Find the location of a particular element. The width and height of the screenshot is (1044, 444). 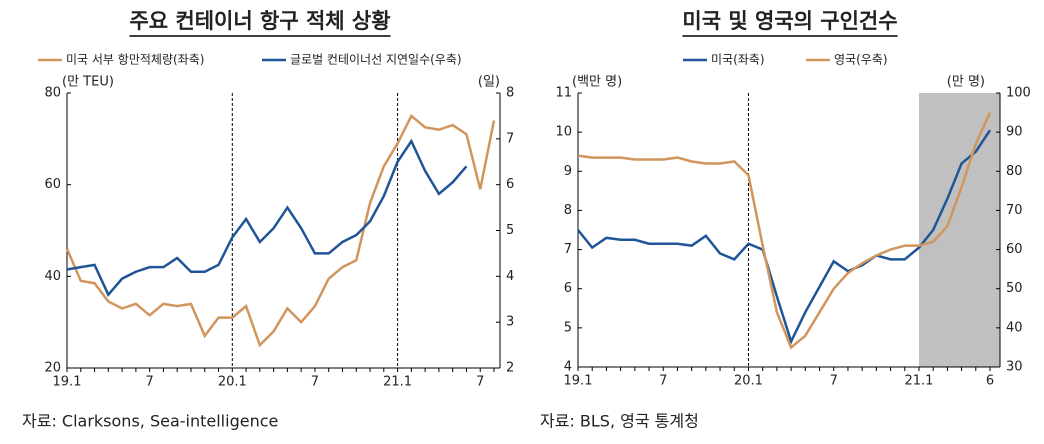

y2-axis-label: (만 명) is located at coordinates (966, 82).